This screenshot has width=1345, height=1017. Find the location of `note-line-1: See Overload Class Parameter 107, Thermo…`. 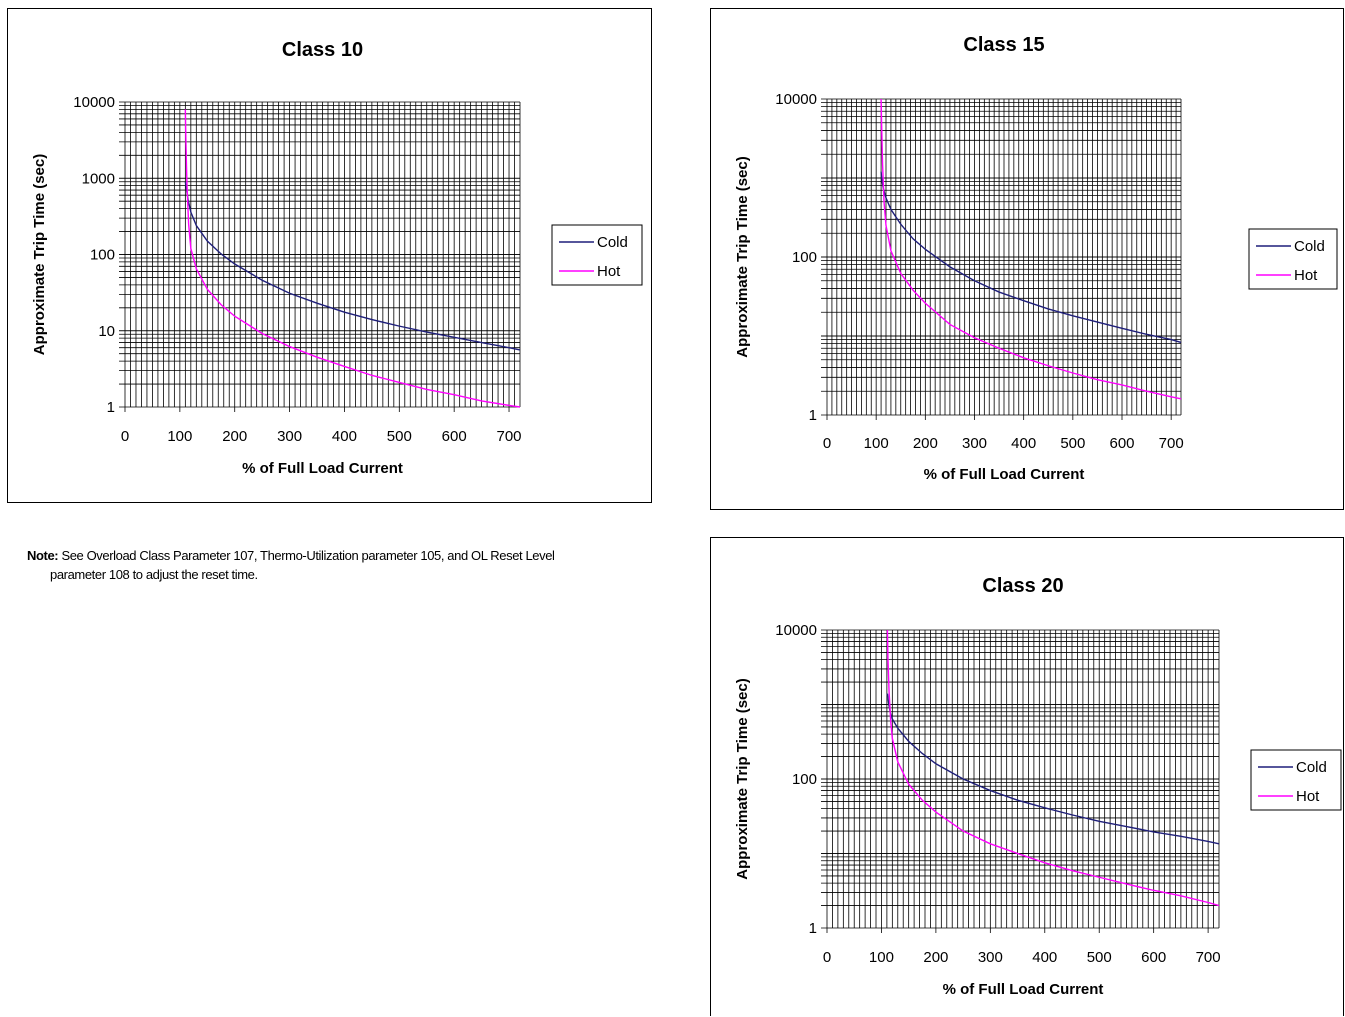

note-line-1: See Overload Class Parameter 107, Thermo… is located at coordinates (308, 555).